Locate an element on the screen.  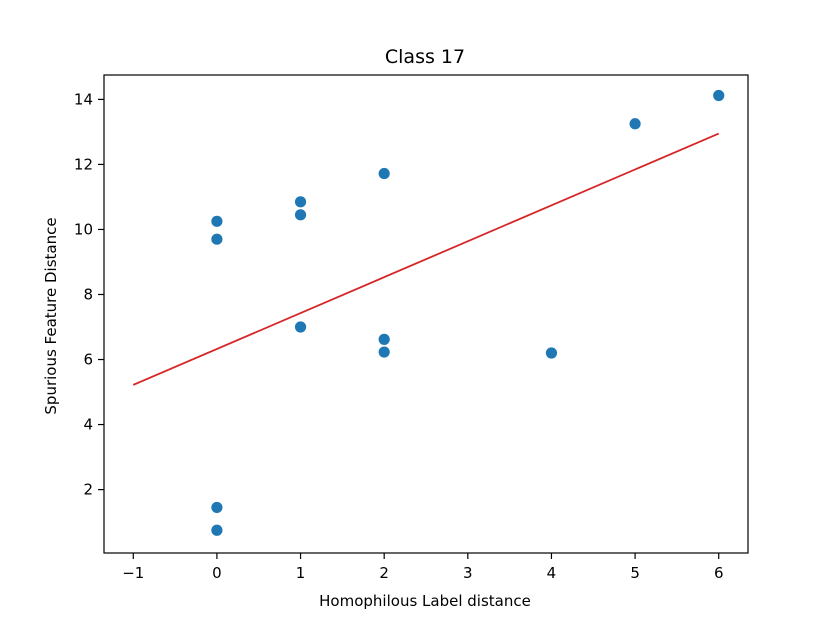
y-tick-label: 6 is located at coordinates (88, 360).